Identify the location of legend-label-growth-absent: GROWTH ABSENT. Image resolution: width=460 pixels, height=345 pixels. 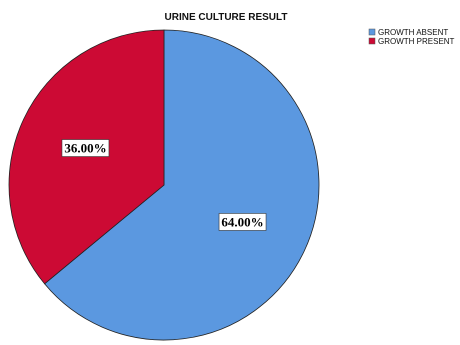
(413, 32).